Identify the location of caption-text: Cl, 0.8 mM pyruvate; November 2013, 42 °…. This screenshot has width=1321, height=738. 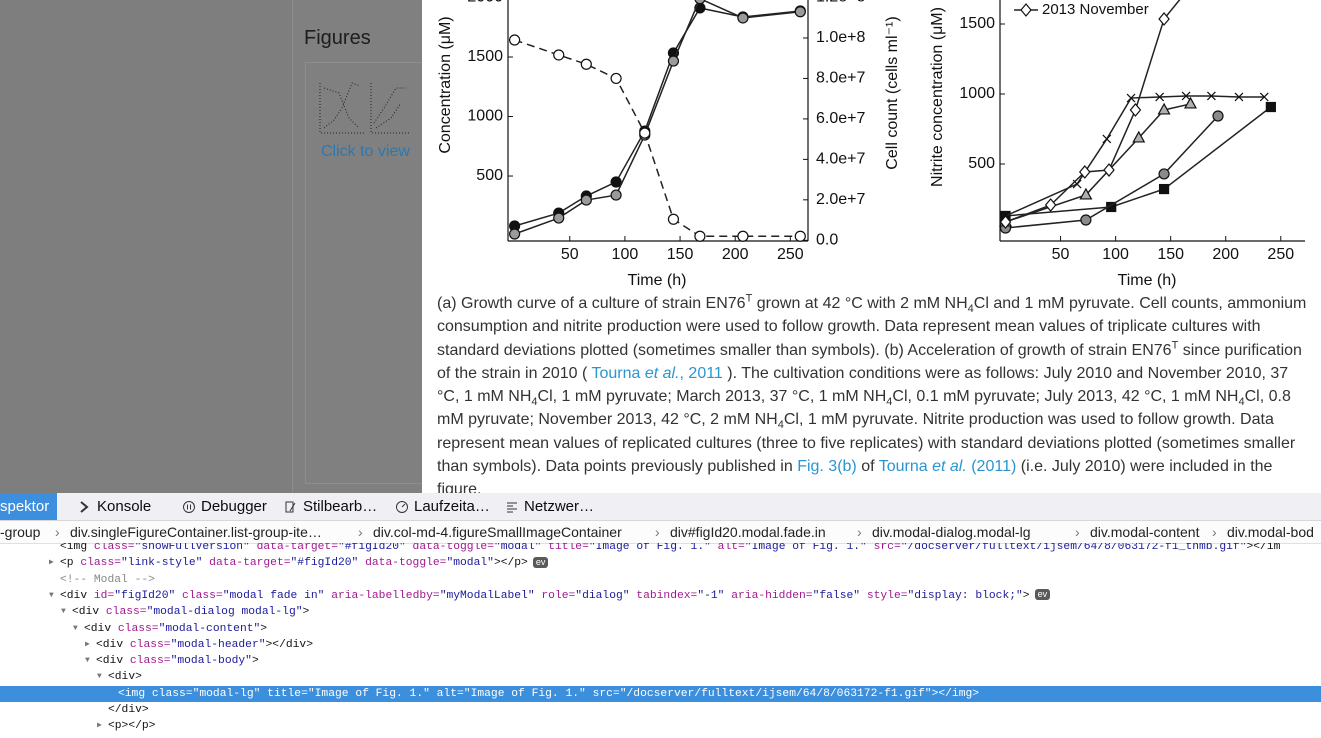
(864, 408).